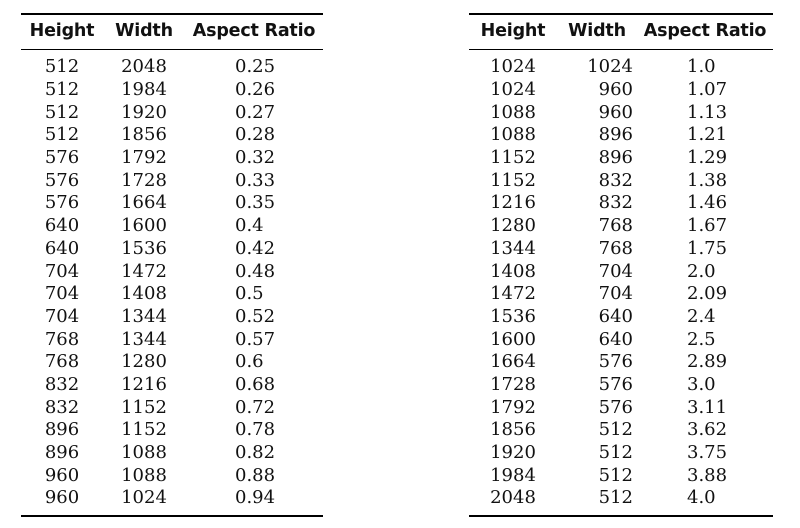  What do you see at coordinates (615, 248) in the screenshot?
I see `cell-width: 768` at bounding box center [615, 248].